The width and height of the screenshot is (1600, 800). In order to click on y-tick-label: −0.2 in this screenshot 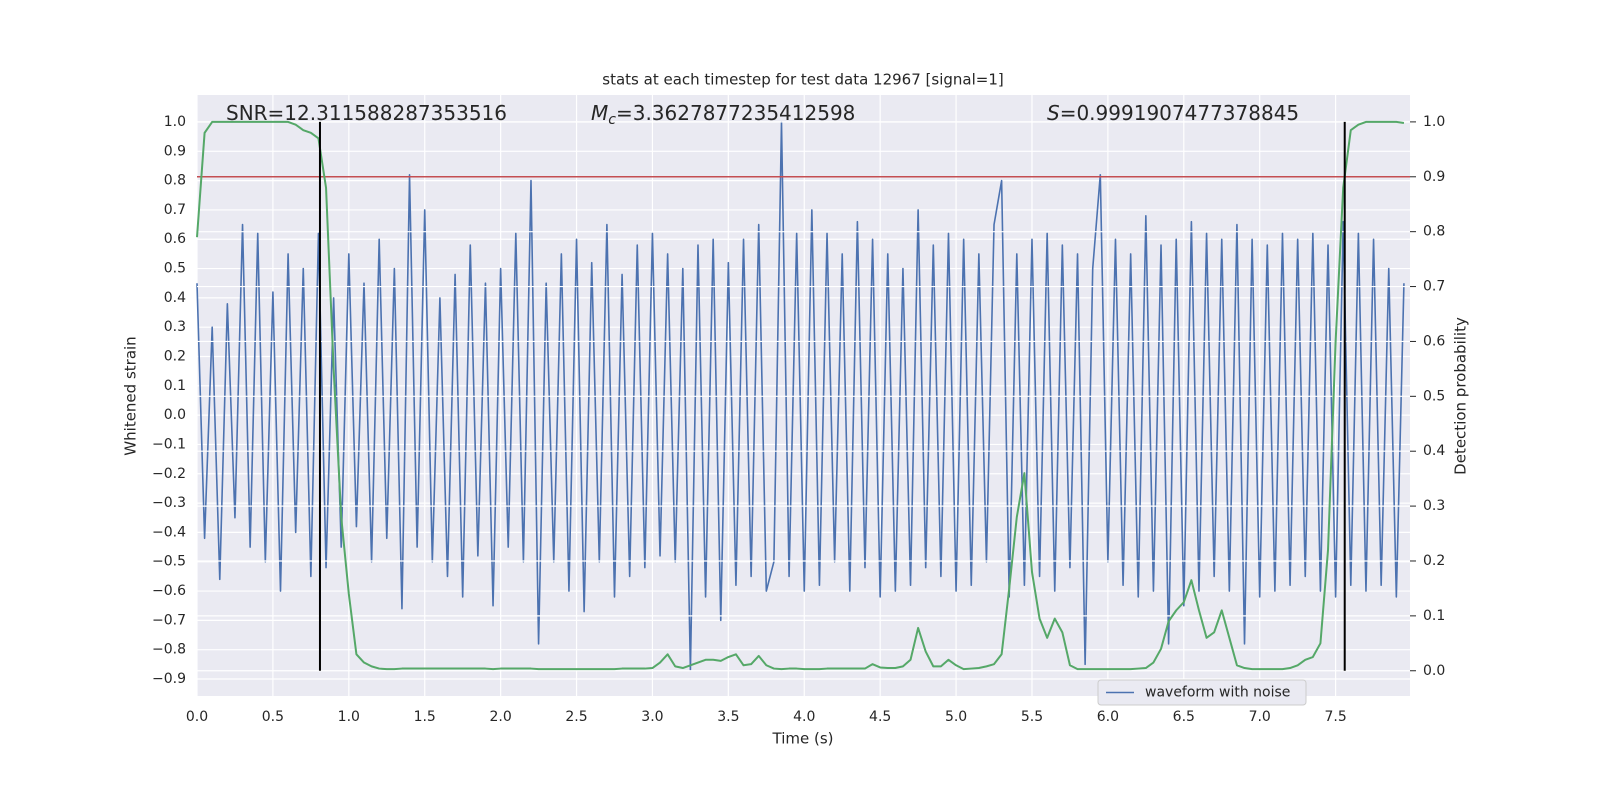, I will do `click(169, 474)`.